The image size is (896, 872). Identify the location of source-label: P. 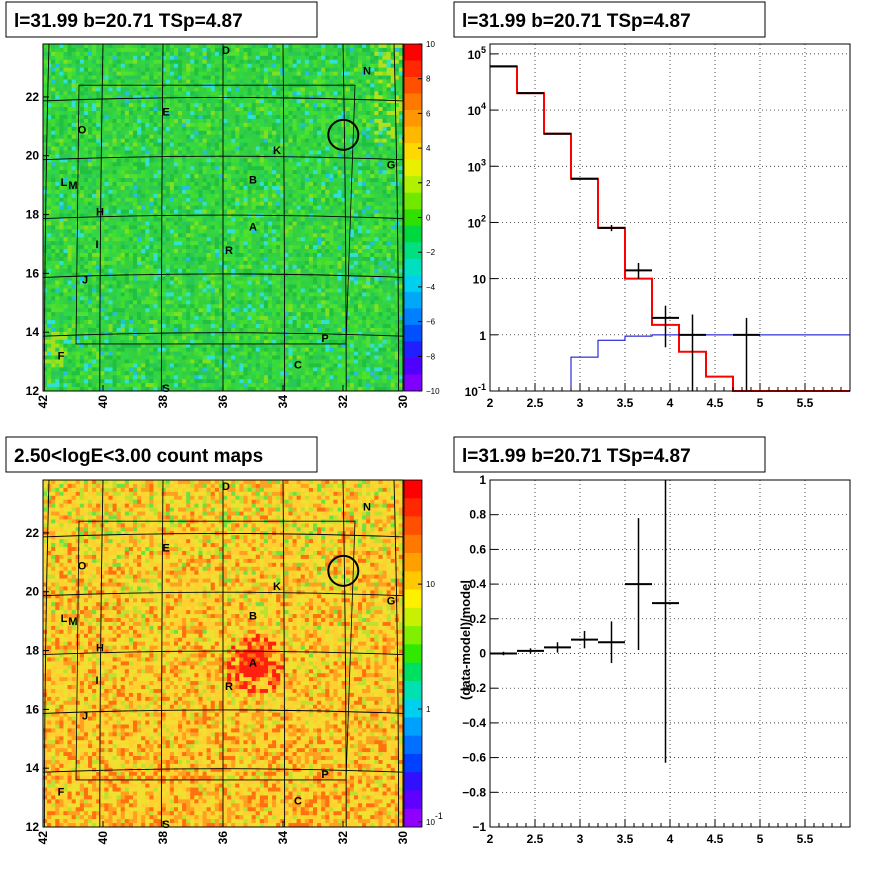
(324, 775).